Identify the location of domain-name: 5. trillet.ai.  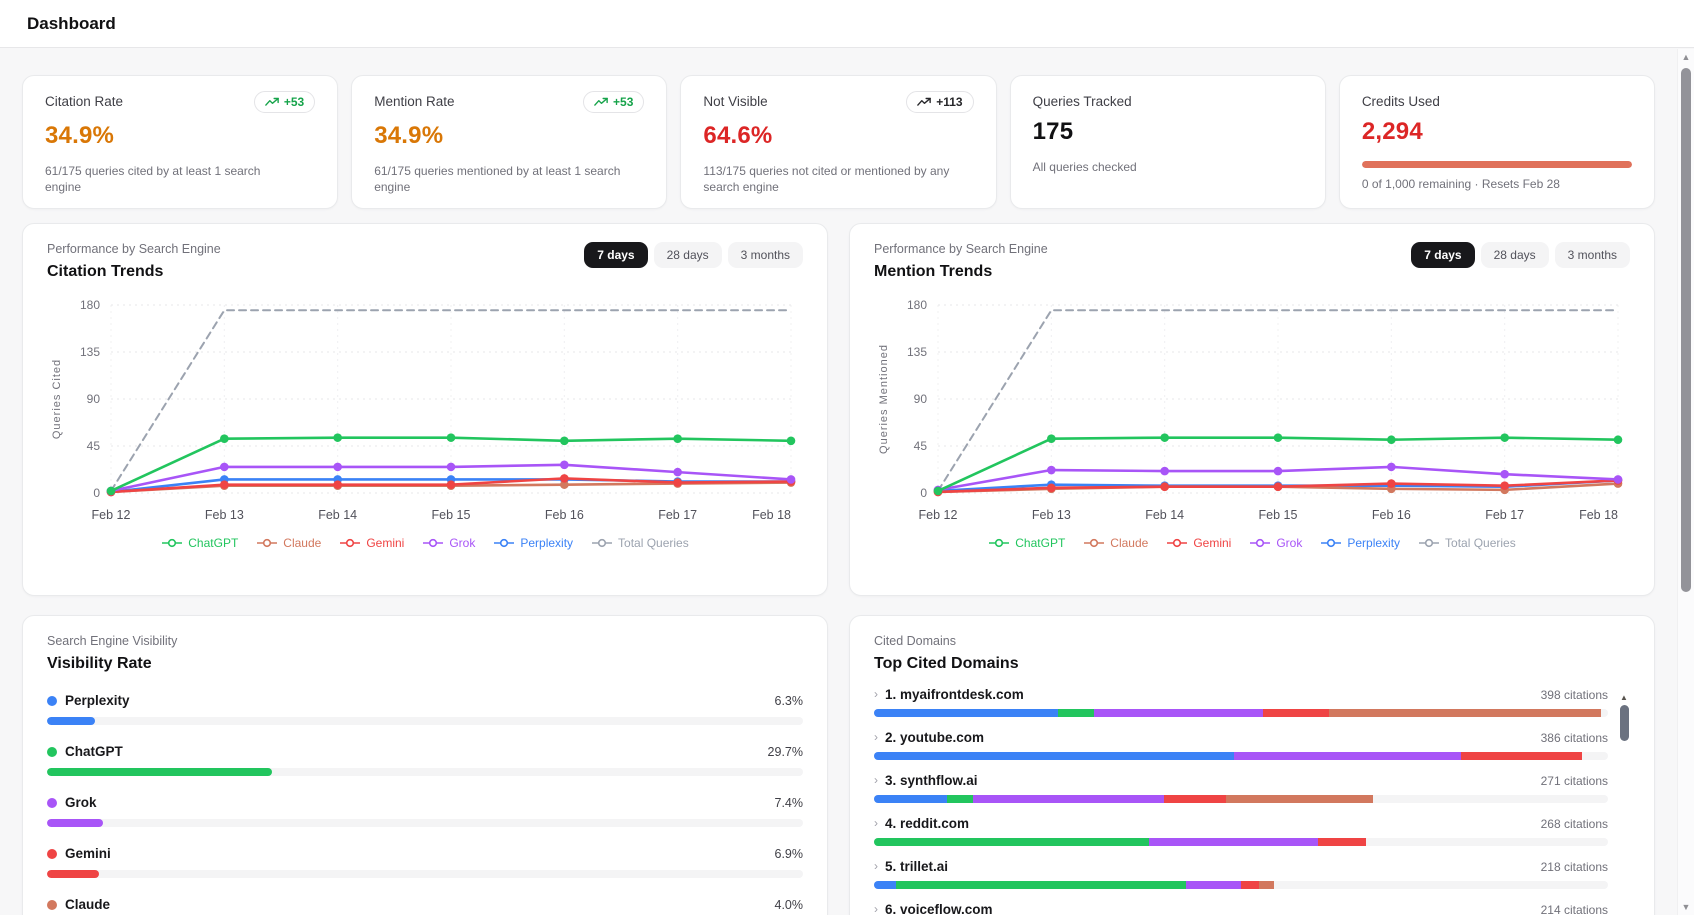
(917, 866).